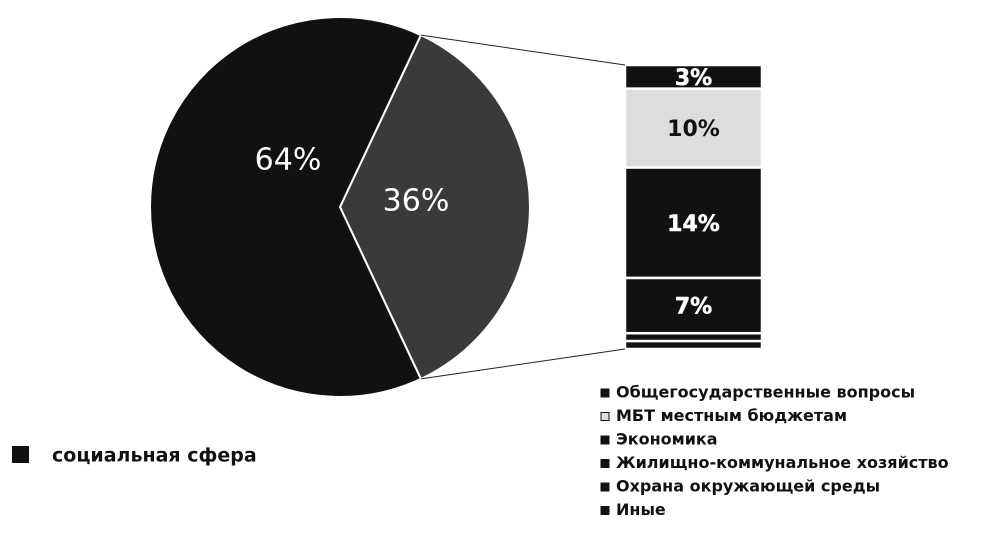 Image resolution: width=994 pixels, height=538 pixels. What do you see at coordinates (731, 415) in the screenshot?
I see `legend-label: МБТ местным бюджетам` at bounding box center [731, 415].